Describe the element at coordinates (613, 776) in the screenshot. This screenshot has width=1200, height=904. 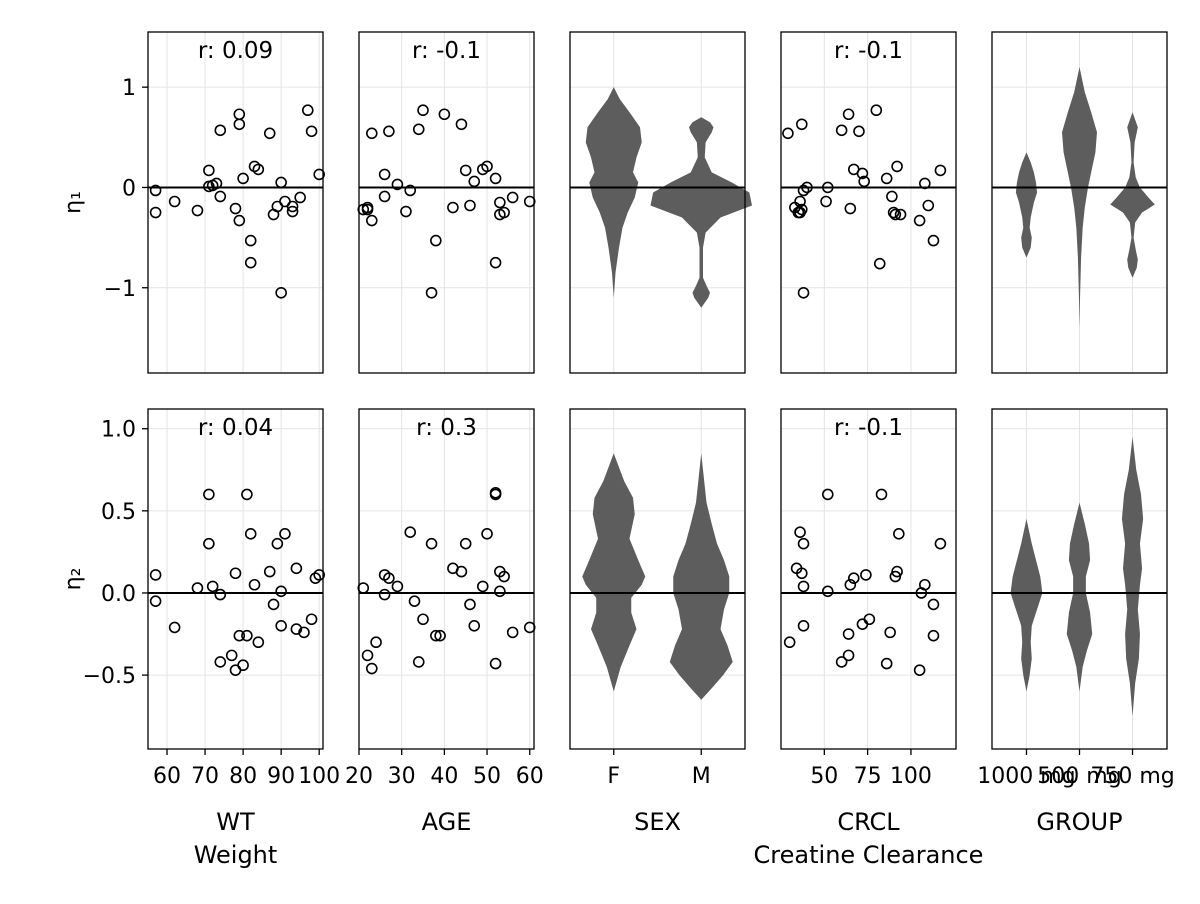
I see `x-tick-label: F` at that location.